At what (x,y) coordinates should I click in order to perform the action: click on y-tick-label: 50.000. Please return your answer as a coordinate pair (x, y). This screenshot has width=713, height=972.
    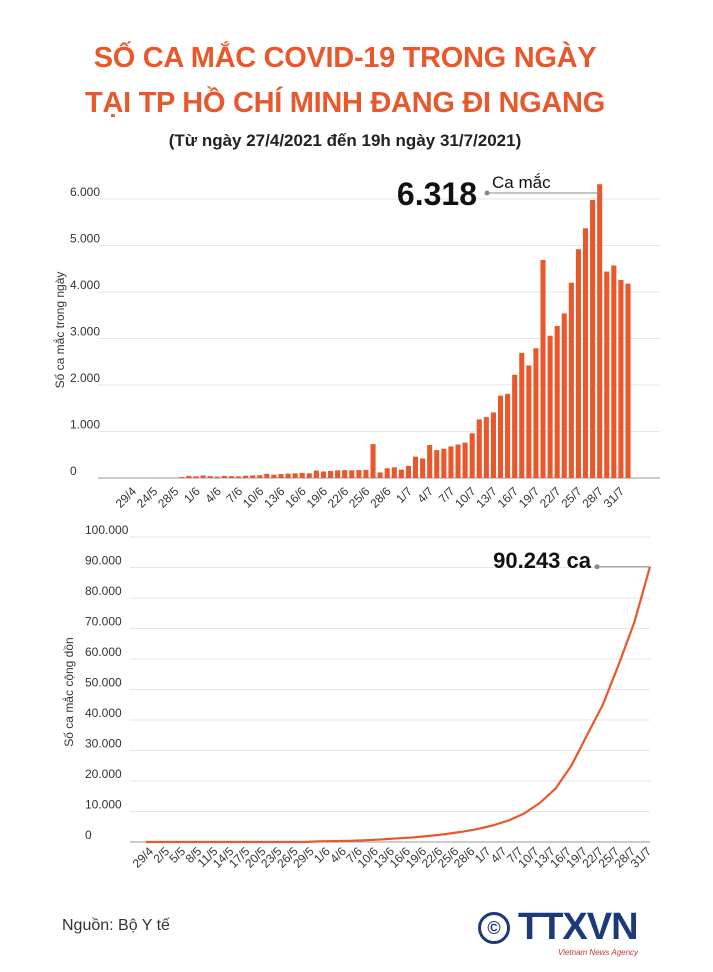
    Looking at the image, I should click on (103, 683).